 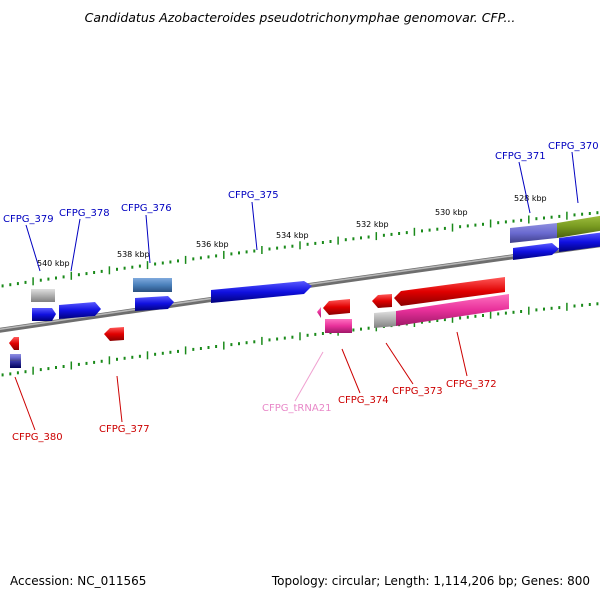 I want to click on label-cfpg-372: CFPG_372, so click(x=471, y=384).